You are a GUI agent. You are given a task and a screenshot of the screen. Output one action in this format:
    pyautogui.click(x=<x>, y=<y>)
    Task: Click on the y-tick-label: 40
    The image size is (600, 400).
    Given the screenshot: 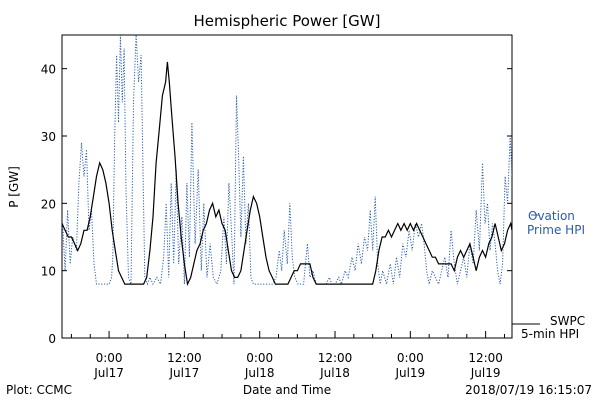 What is the action you would take?
    pyautogui.click(x=48, y=70)
    